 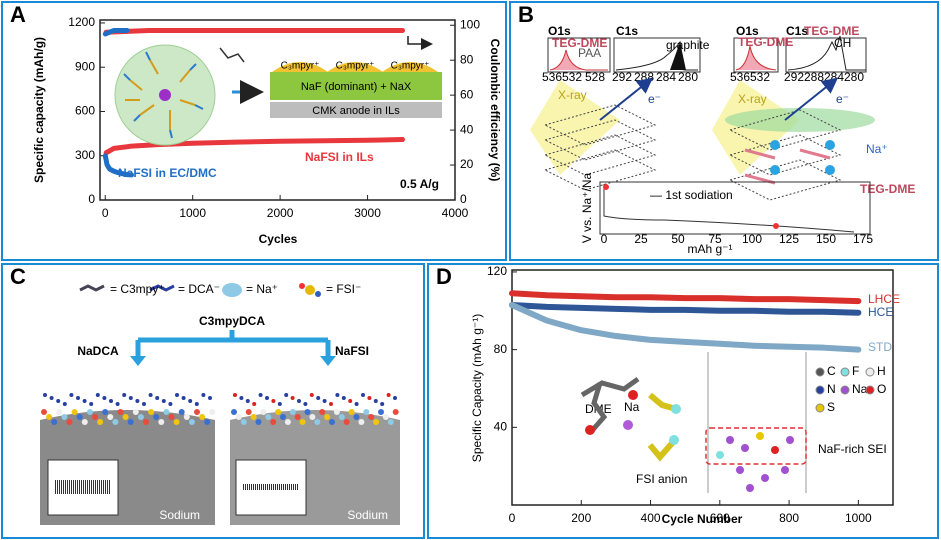 What do you see at coordinates (752, 239) in the screenshot?
I see `voltage-tick: 100` at bounding box center [752, 239].